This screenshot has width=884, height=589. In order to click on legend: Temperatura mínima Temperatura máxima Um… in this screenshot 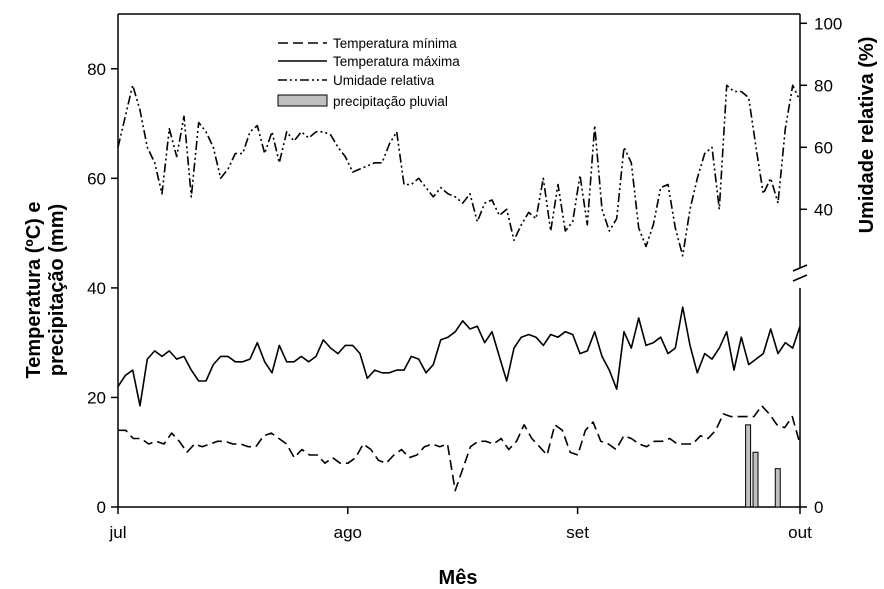, I will do `click(368, 72)`.